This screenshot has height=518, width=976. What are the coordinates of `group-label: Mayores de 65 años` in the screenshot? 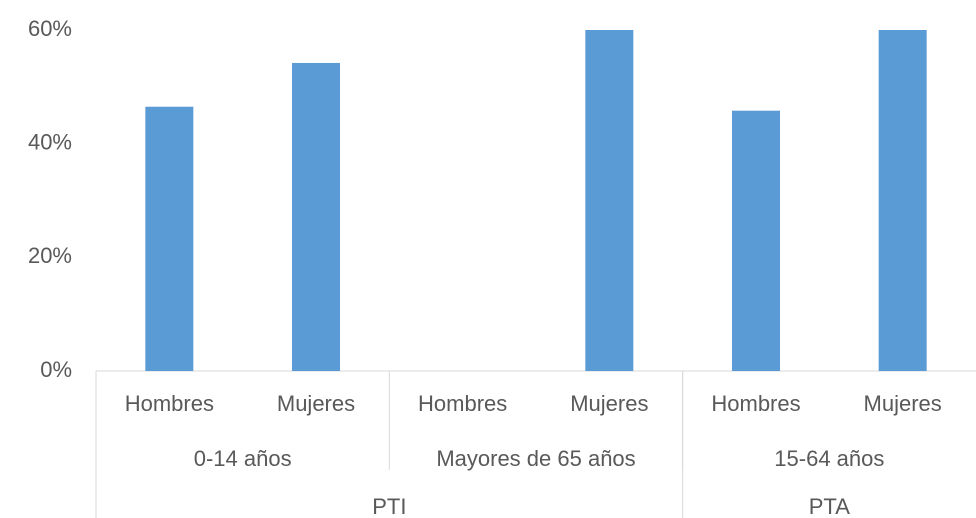 It's located at (535, 458).